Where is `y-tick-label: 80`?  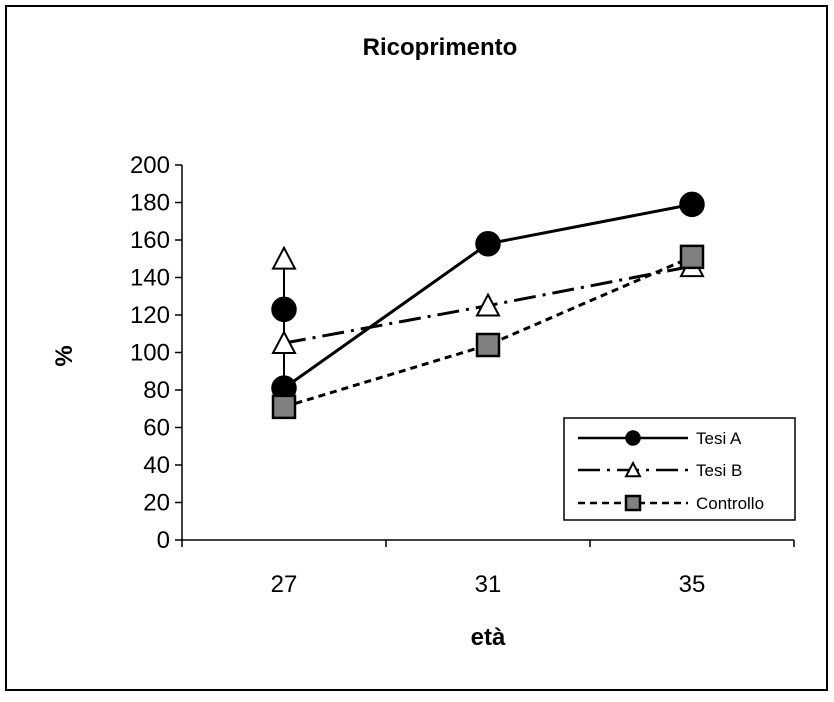
y-tick-label: 80 is located at coordinates (156, 390).